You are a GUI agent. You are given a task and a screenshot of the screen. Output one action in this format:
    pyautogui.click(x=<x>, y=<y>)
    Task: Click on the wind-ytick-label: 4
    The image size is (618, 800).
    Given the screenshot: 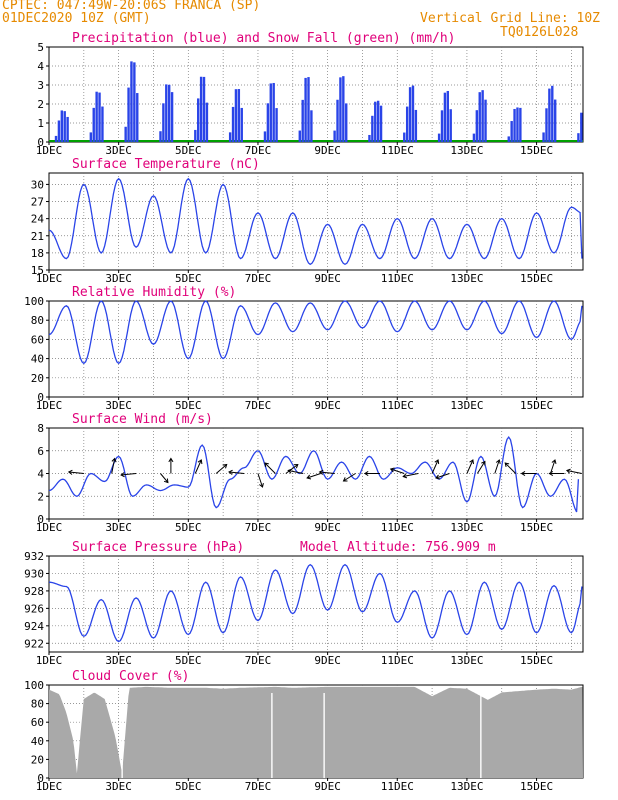 What is the action you would take?
    pyautogui.click(x=40, y=474)
    